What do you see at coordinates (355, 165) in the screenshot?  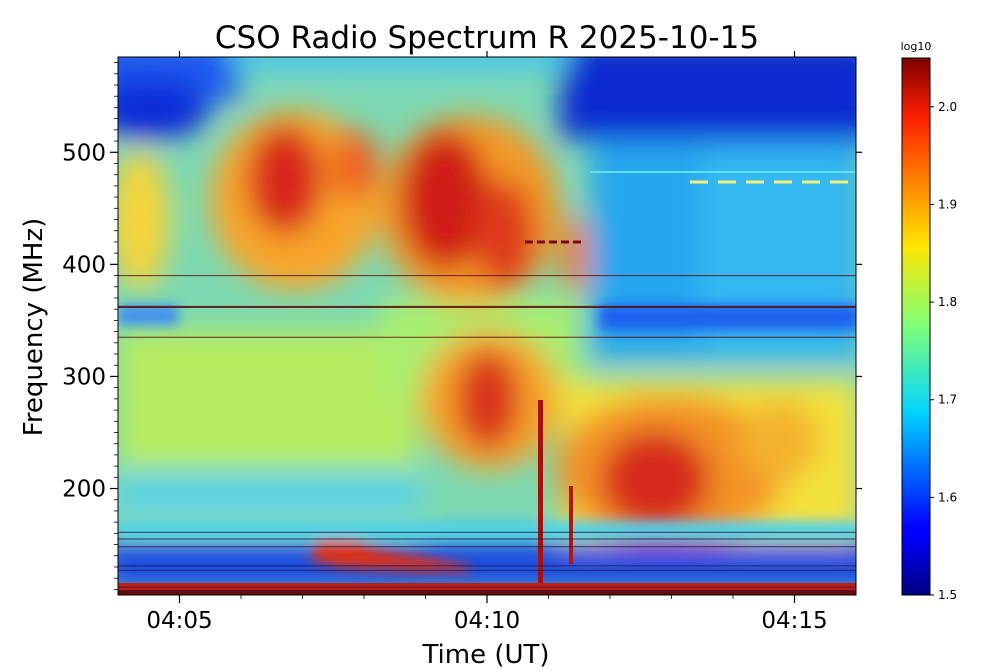 I see `burst-high-freq-1-side` at bounding box center [355, 165].